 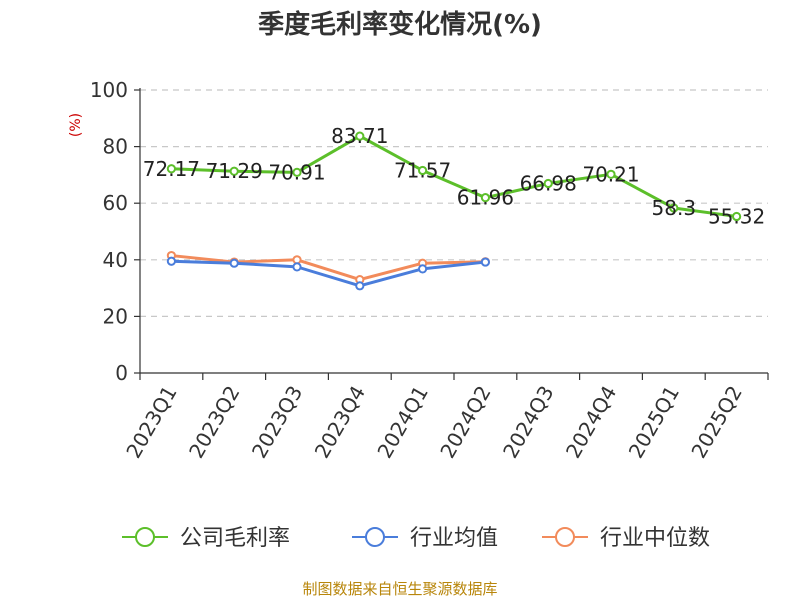 I want to click on series-0-point-2024Q1, so click(x=423, y=170).